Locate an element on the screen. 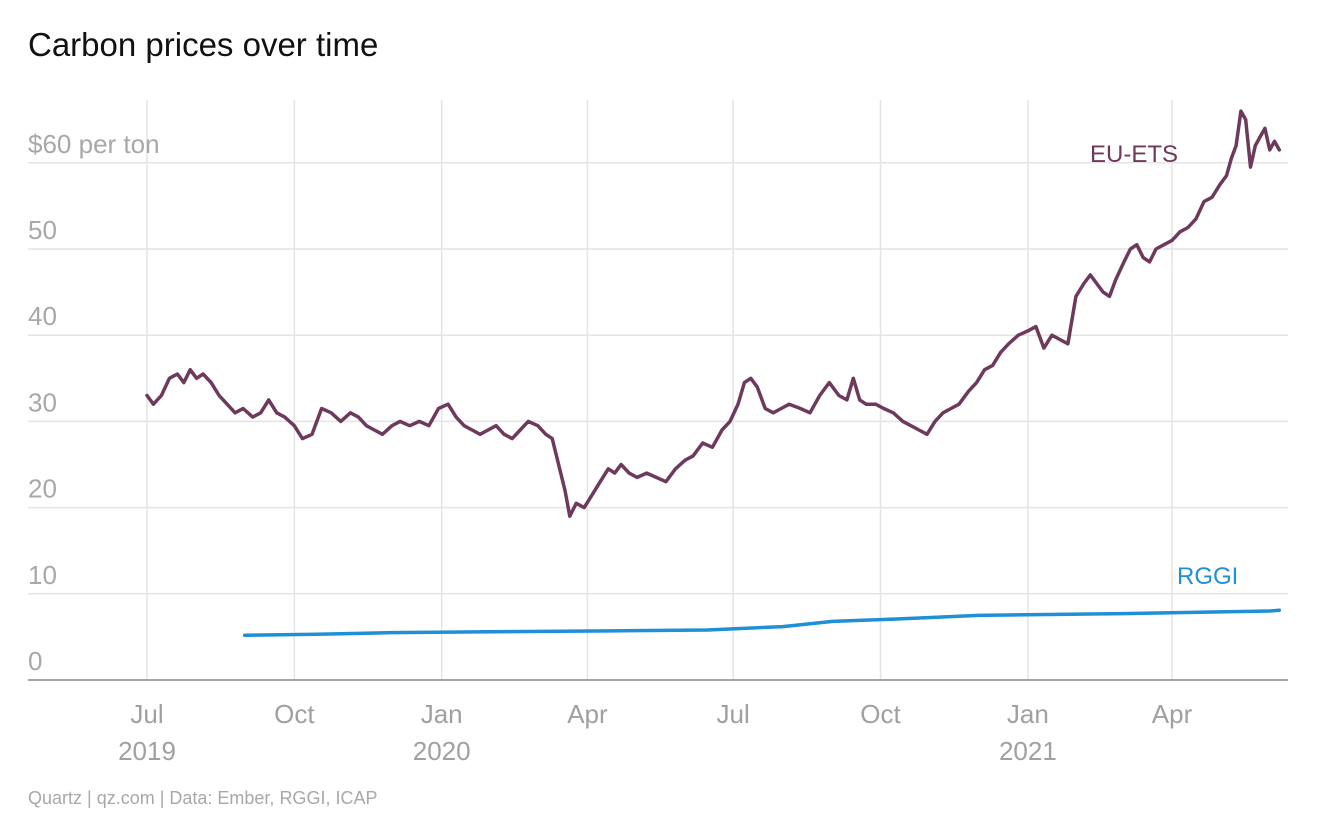  series-line-rggi is located at coordinates (762, 622).